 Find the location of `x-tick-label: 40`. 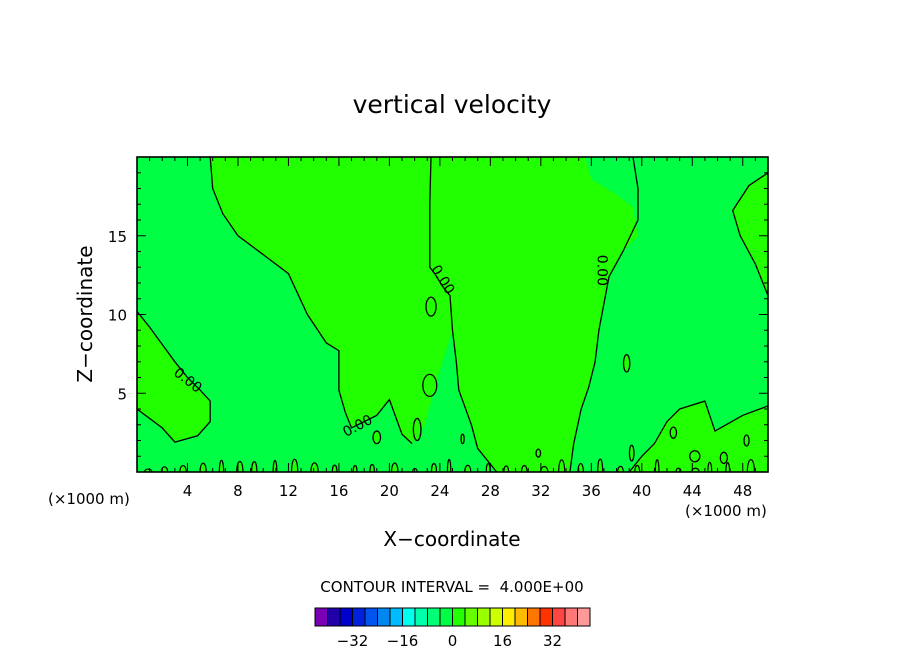

x-tick-label: 40 is located at coordinates (641, 491).